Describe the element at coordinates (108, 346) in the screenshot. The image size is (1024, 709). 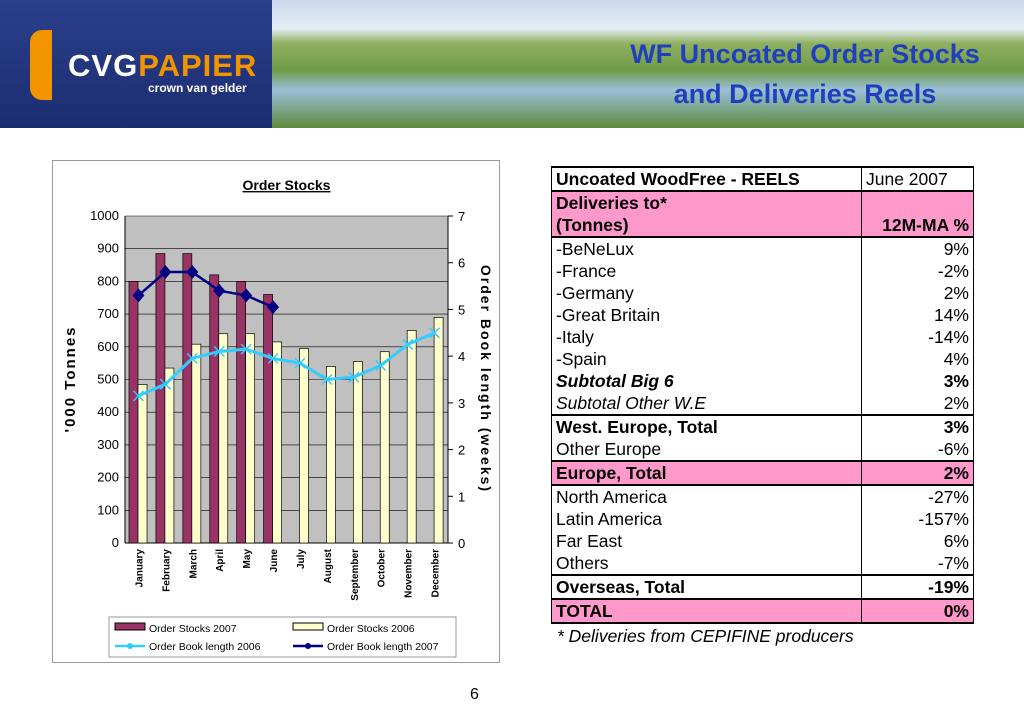
I see `y-tick-label: 600` at that location.